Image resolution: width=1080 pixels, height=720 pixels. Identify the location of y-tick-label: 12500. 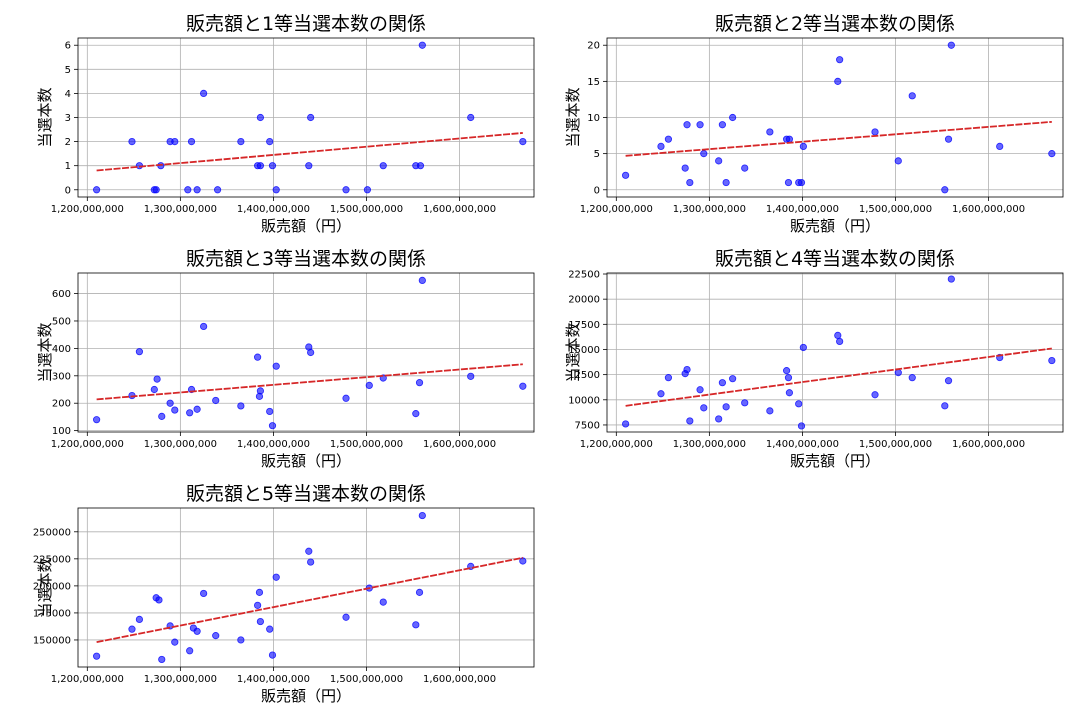
(584, 375).